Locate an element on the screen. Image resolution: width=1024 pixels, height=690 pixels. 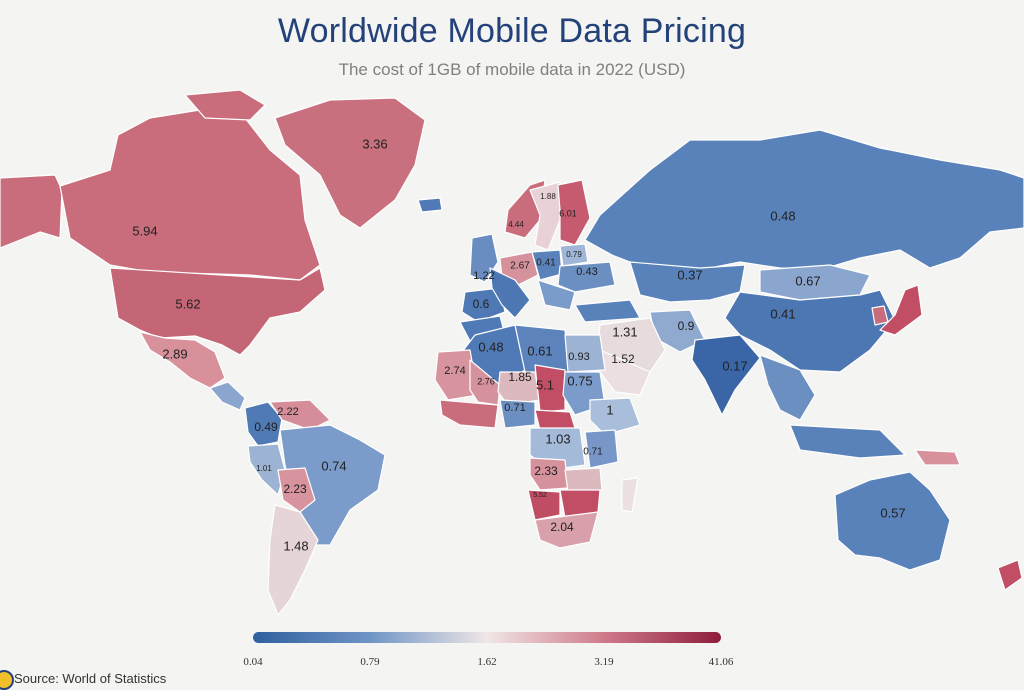
region-argentina is located at coordinates (293, 560).